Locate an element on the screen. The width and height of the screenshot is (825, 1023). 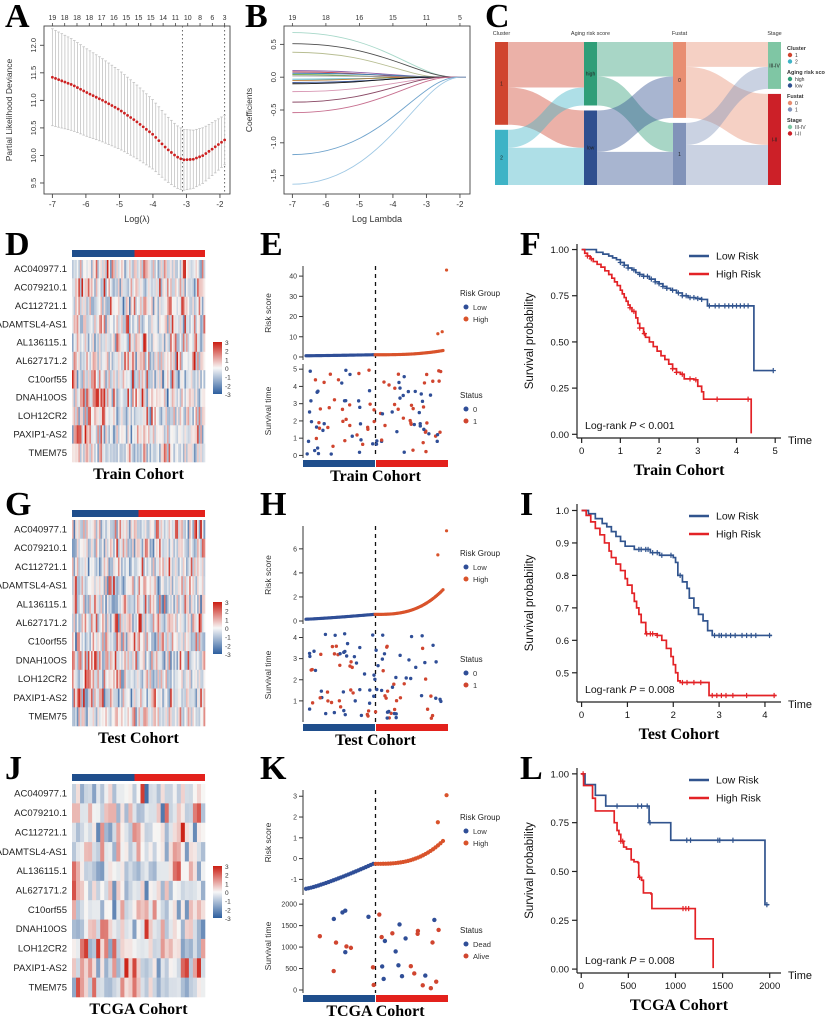
svg-text: 20 is located at coordinates (293, 317).